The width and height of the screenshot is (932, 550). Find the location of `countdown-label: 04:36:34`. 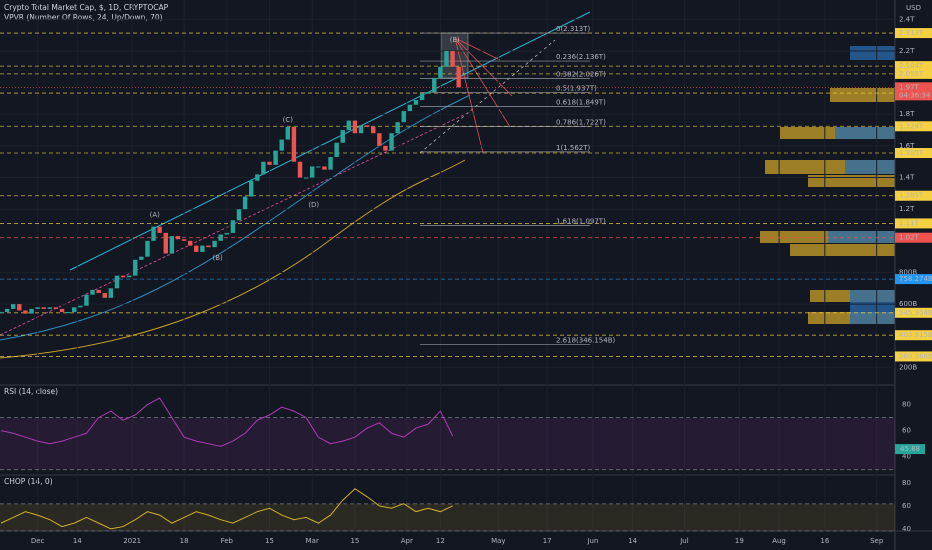

countdown-label: 04:36:34 is located at coordinates (915, 95).